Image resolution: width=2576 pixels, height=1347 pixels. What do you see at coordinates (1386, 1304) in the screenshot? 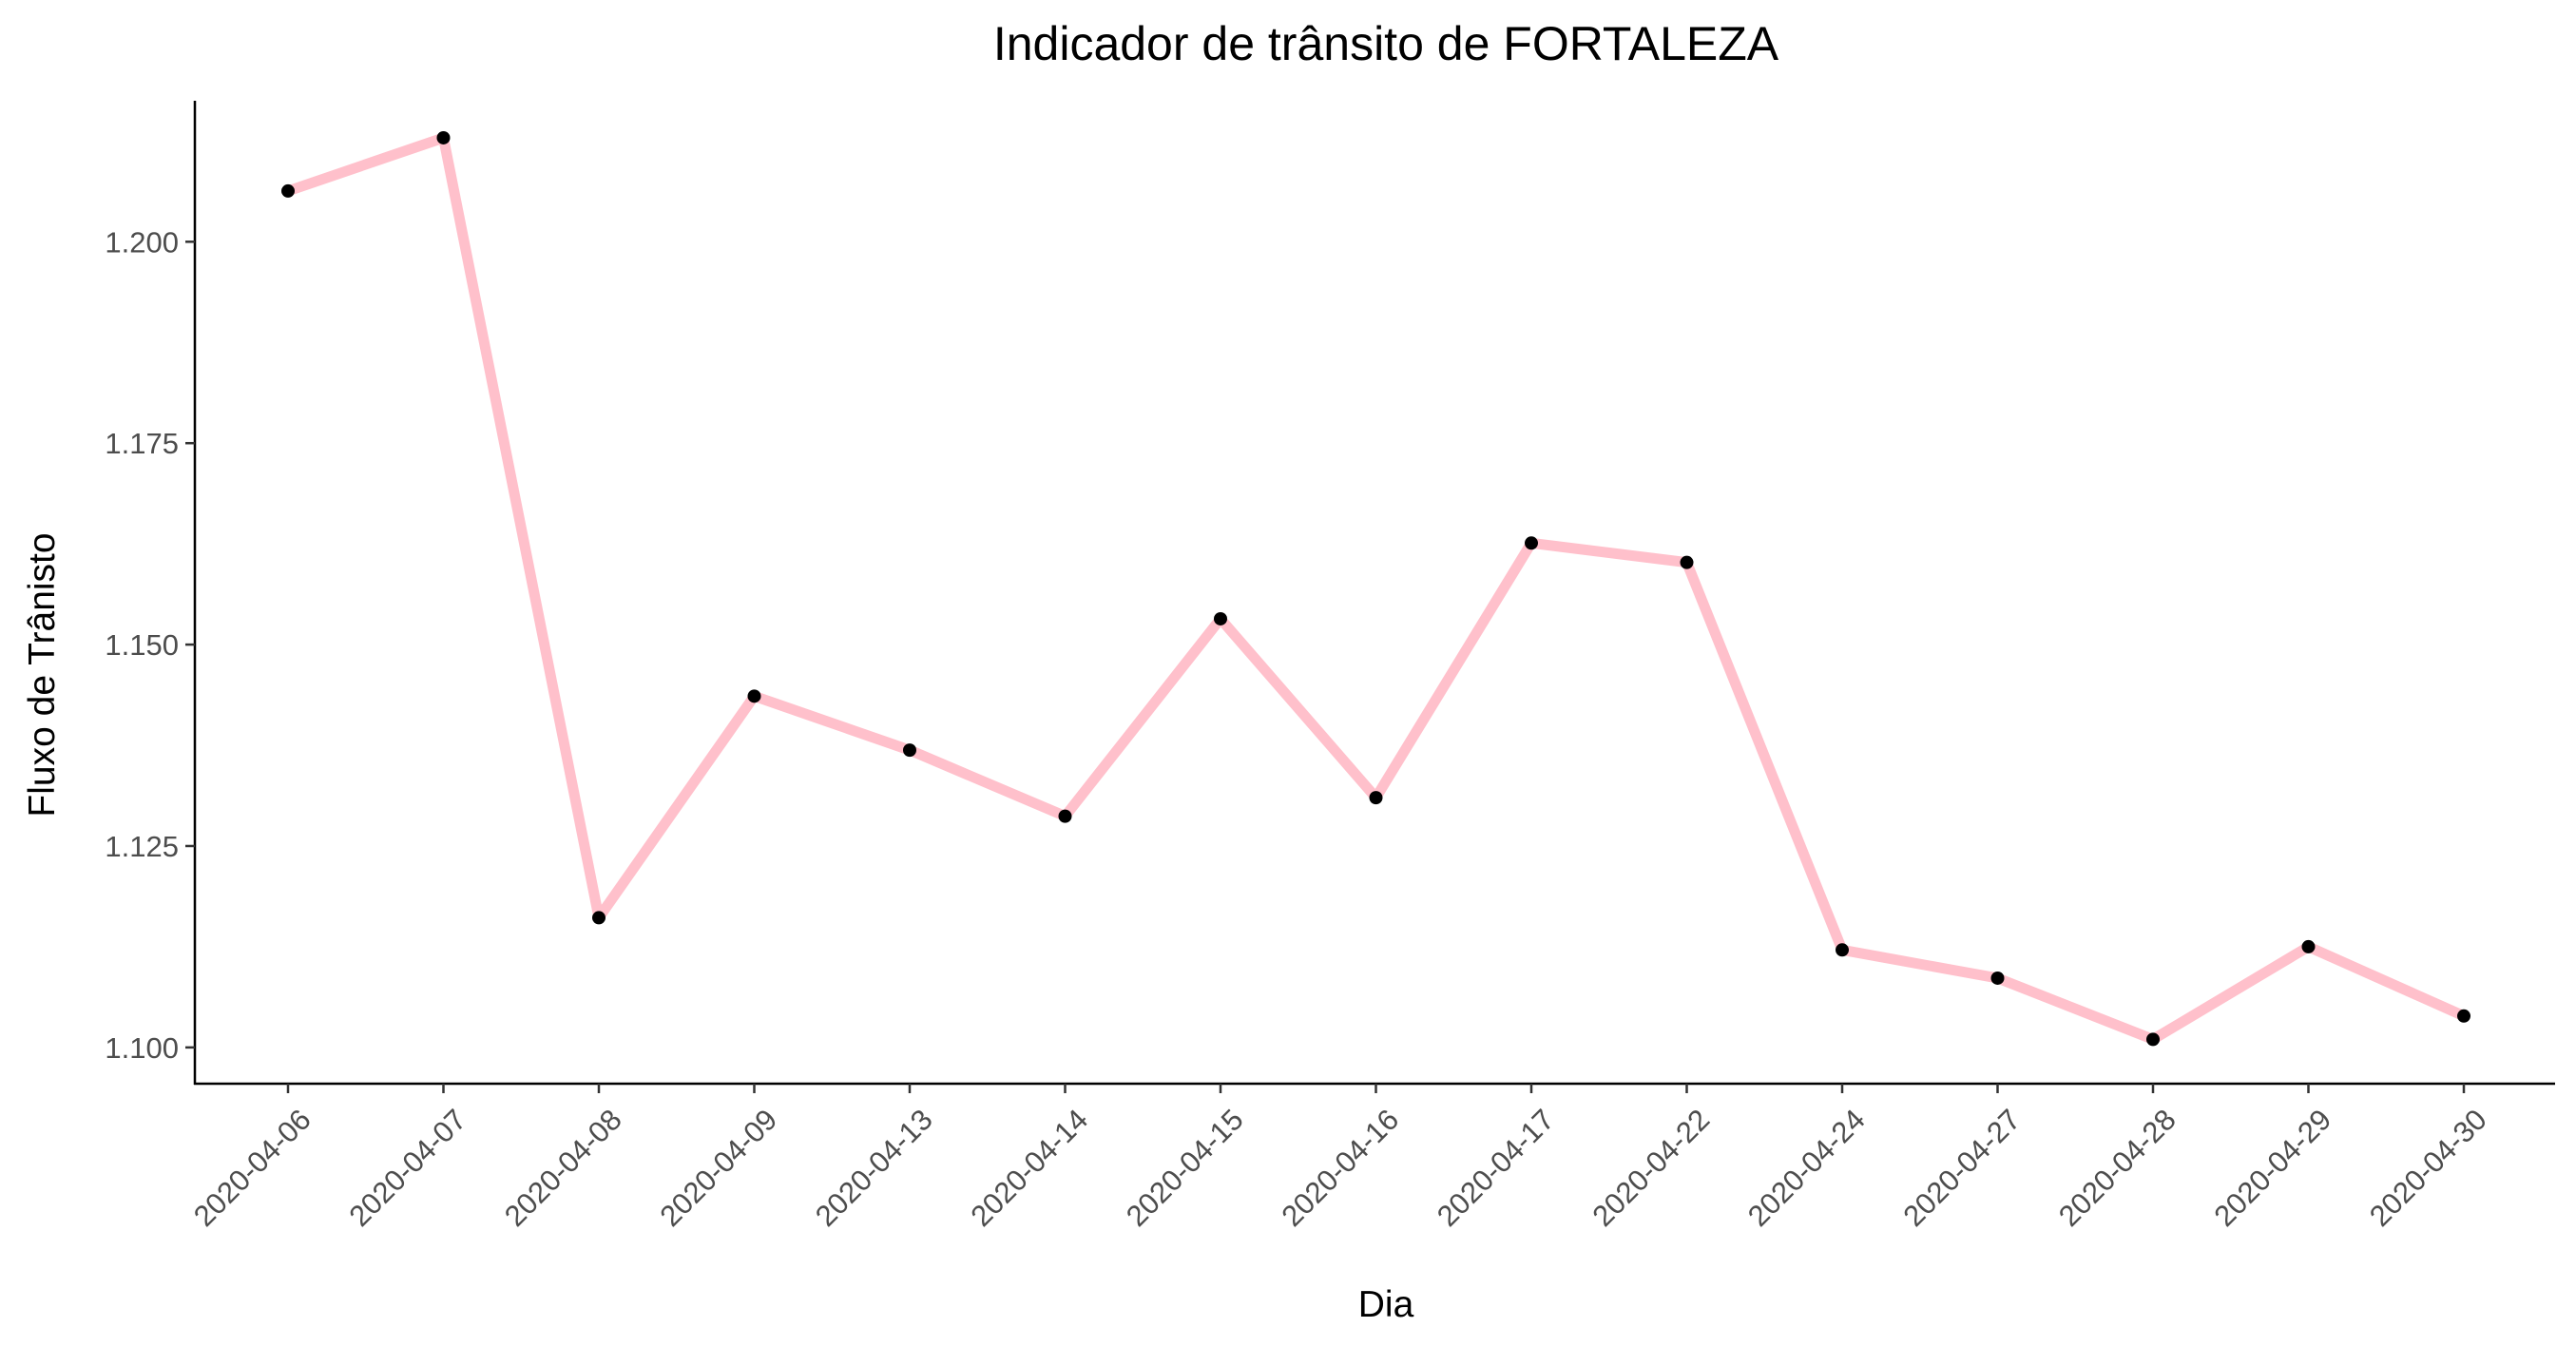
I see `x-axis-title: Dia` at bounding box center [1386, 1304].